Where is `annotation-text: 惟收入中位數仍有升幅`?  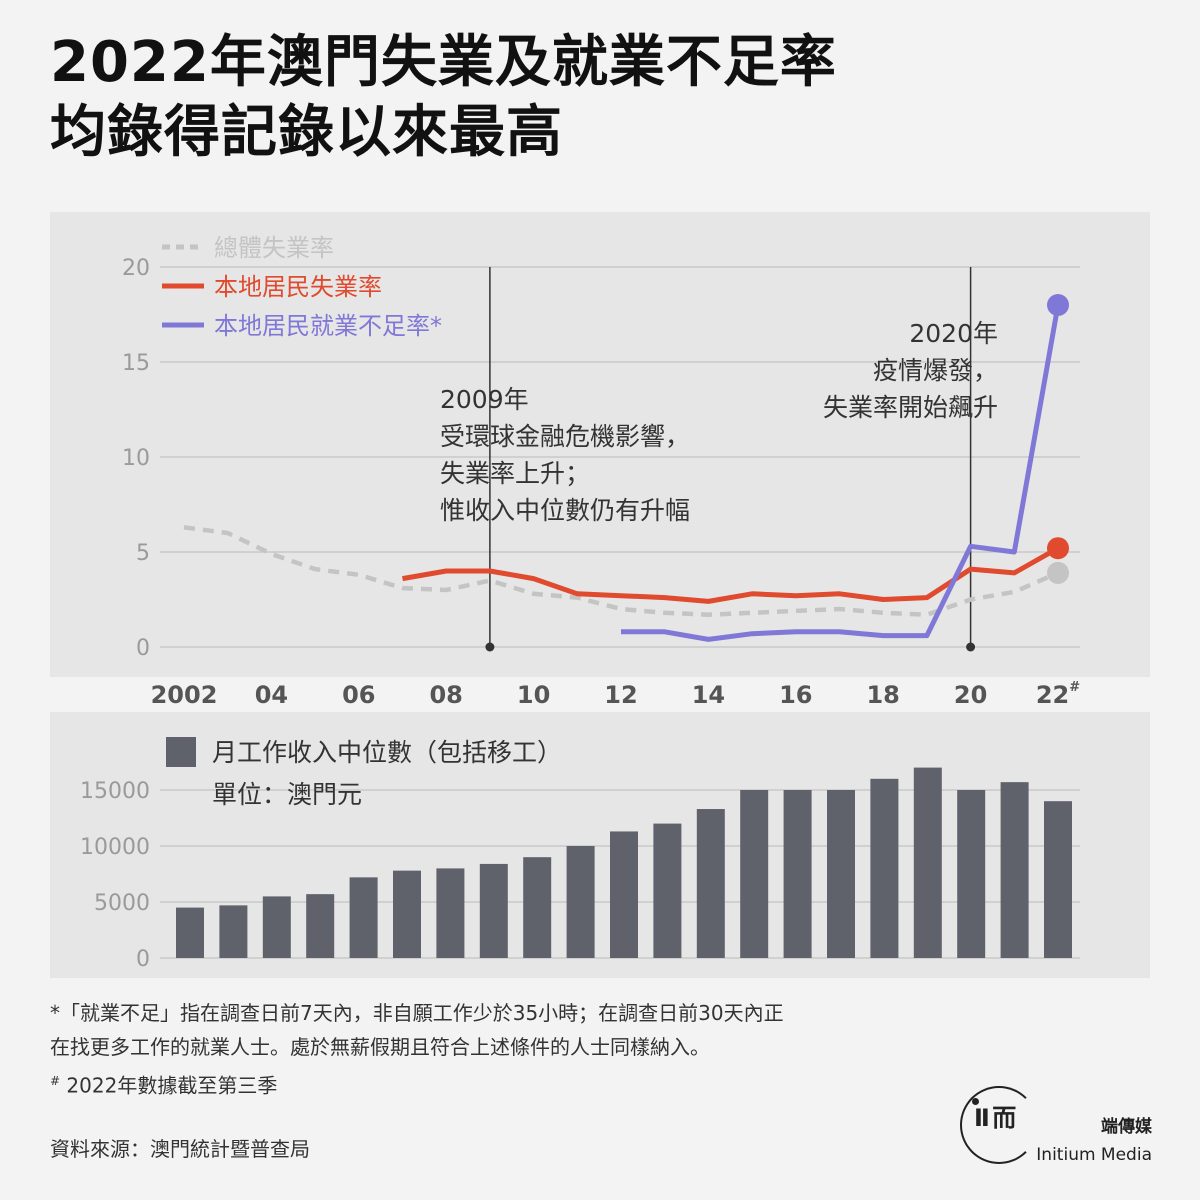 annotation-text: 惟收入中位數仍有升幅 is located at coordinates (565, 510).